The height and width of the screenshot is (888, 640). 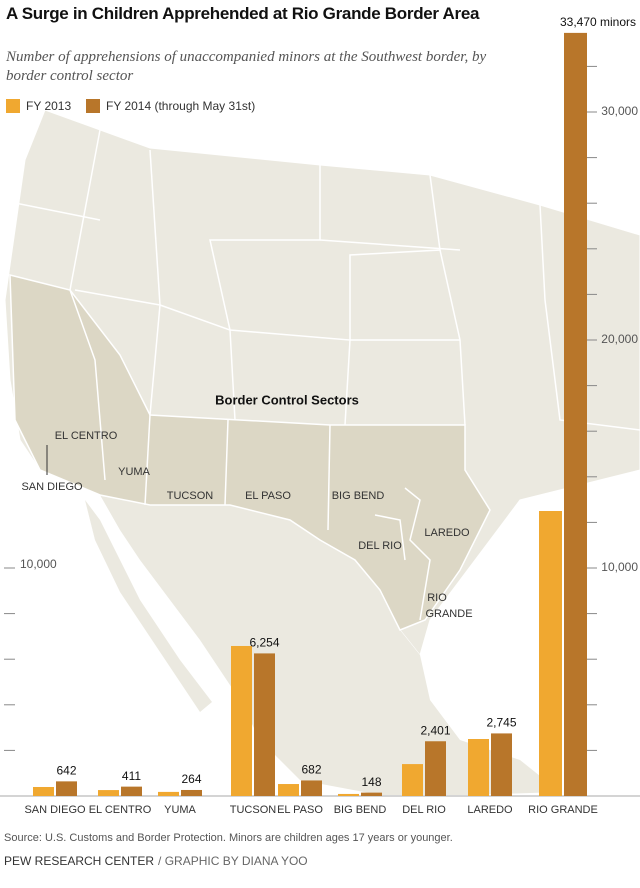 I want to click on map-label: BIG BEND, so click(x=358, y=496).